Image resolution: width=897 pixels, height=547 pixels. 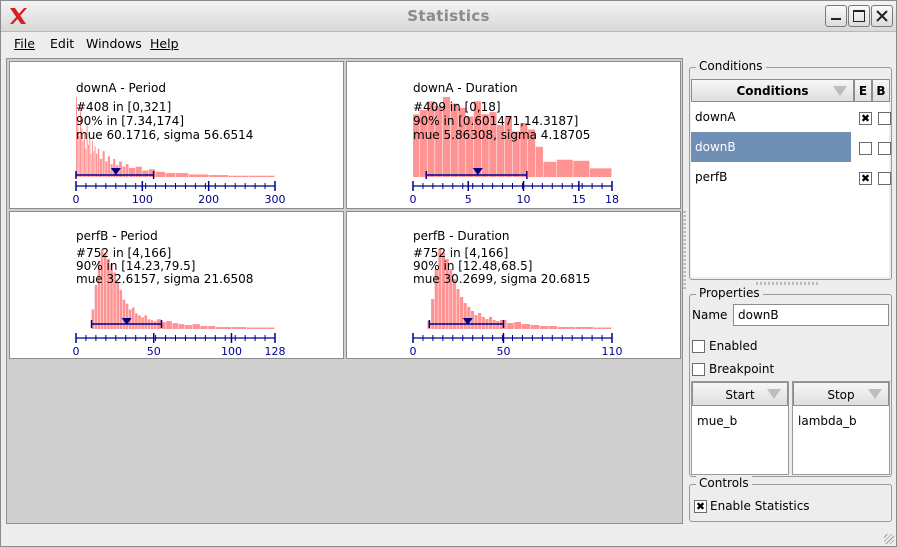 I want to click on splitter-handle-horizontal, so click(x=787, y=283).